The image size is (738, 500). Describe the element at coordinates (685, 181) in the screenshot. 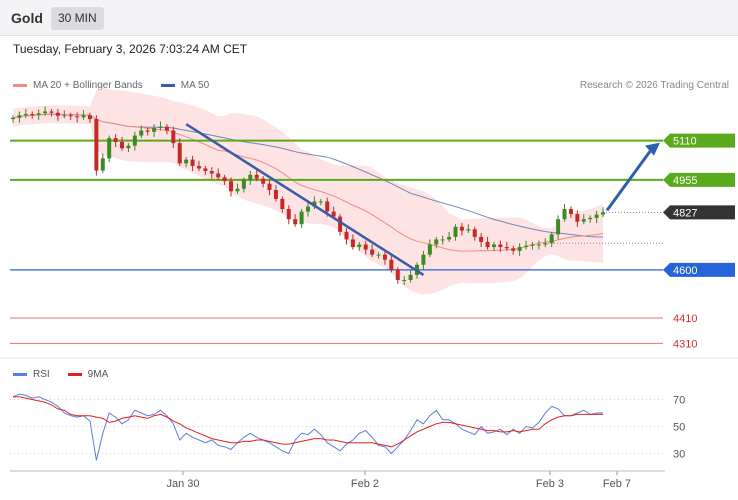

I see `level-label-4955: 4955` at that location.